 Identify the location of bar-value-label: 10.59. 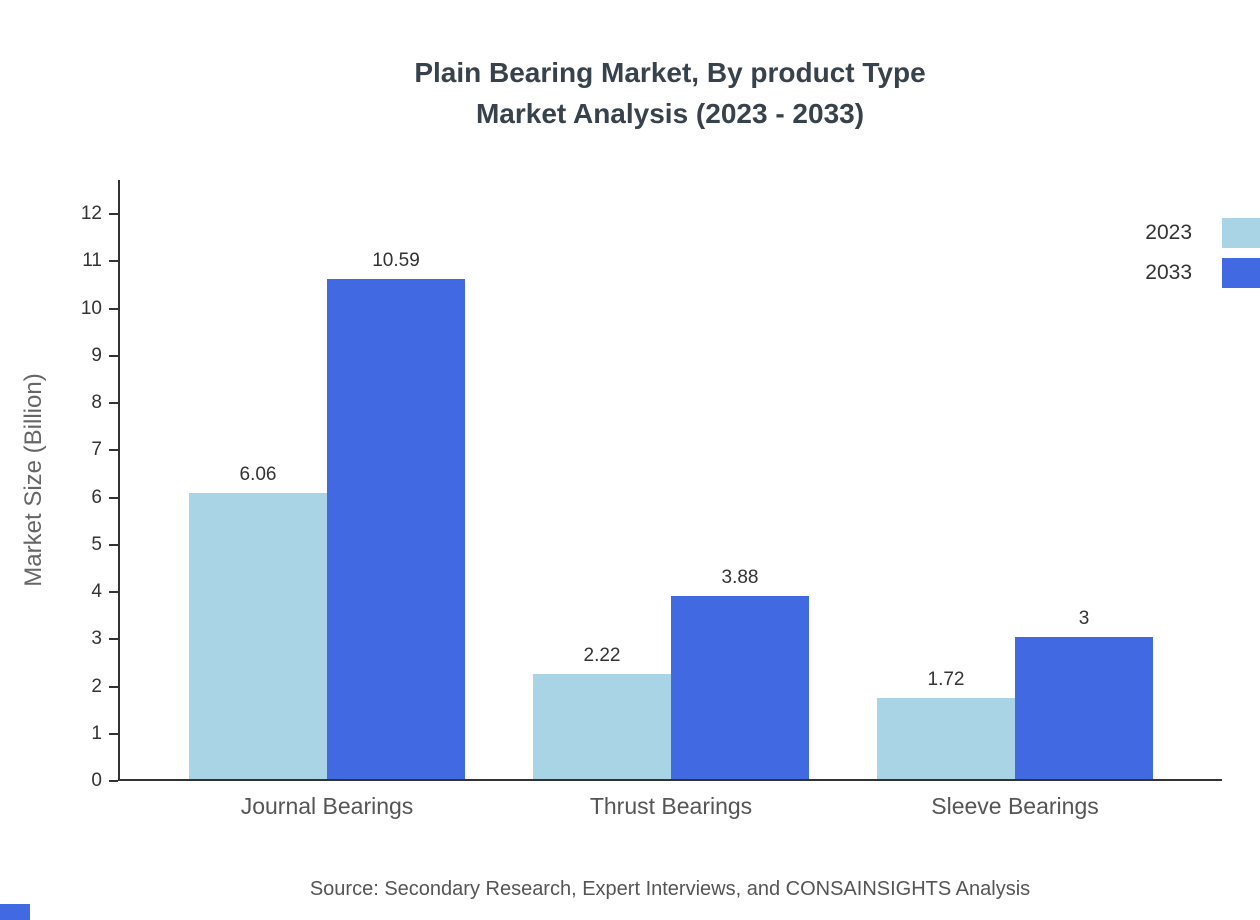
(396, 260).